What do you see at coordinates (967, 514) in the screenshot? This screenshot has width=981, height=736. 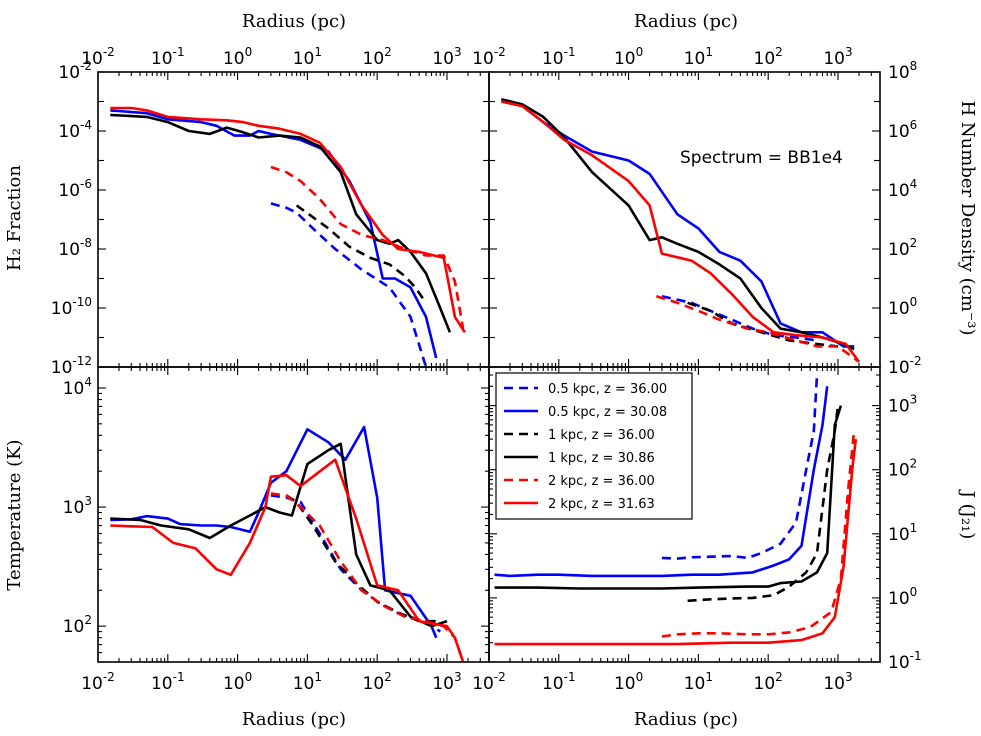 I see `j-ylabel: J (J₂₁)` at bounding box center [967, 514].